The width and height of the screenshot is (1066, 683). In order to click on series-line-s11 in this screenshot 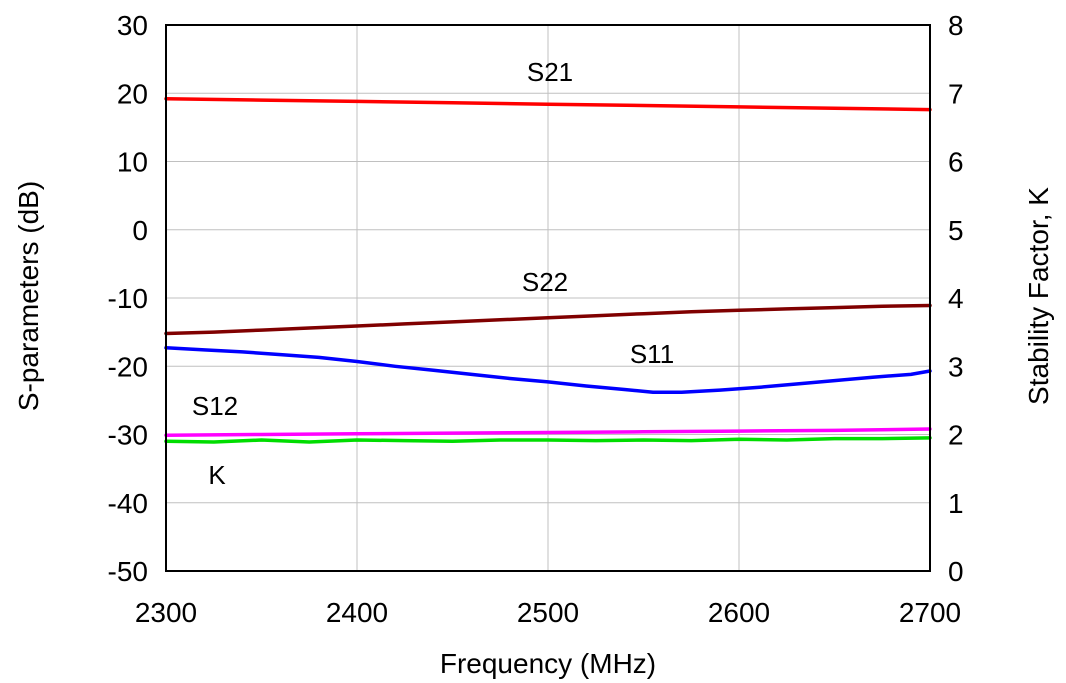, I will do `click(548, 370)`.